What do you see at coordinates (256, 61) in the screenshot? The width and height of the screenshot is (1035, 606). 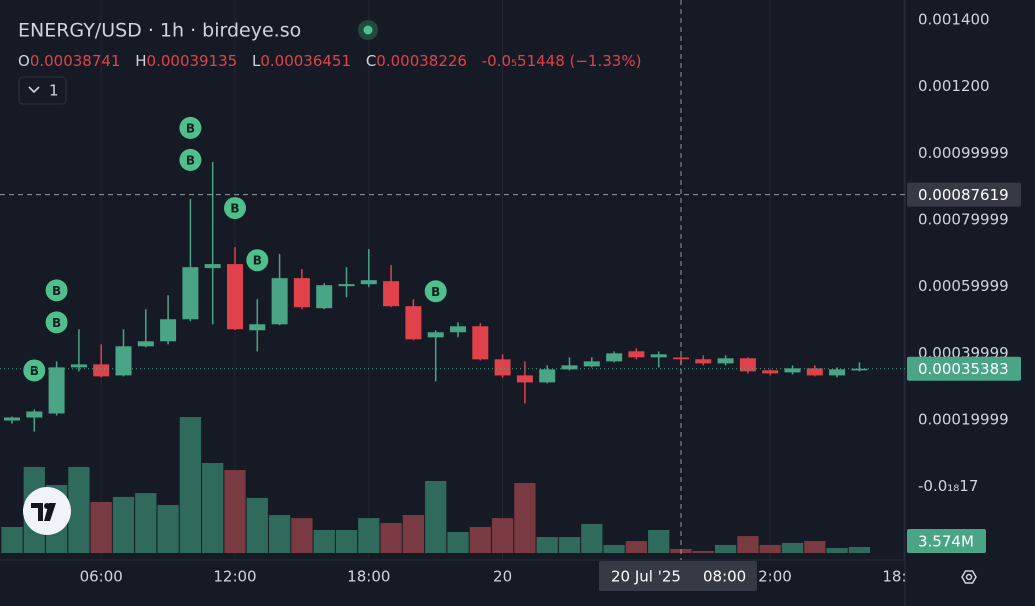 I see `ohlc-letter: L` at bounding box center [256, 61].